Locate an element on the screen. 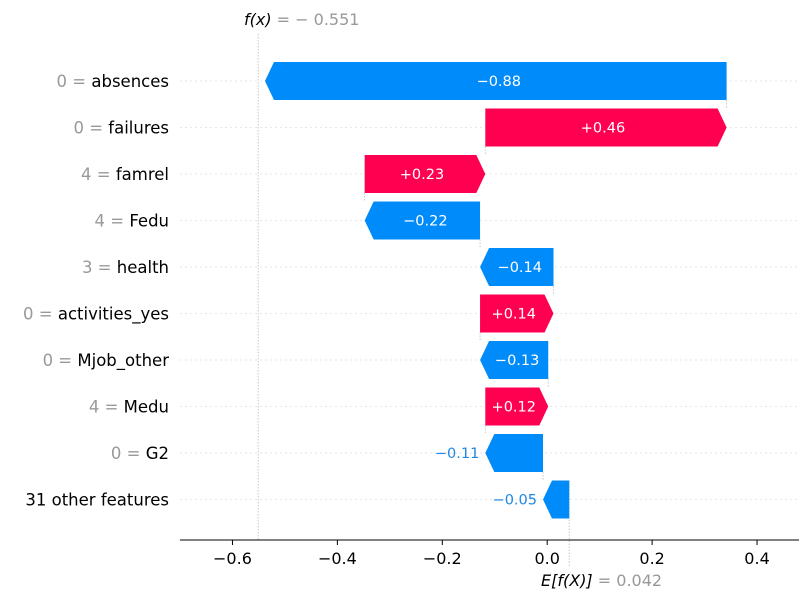 Image resolution: width=809 pixels, height=600 pixels. feature-label: 0 = G2 is located at coordinates (140, 453).